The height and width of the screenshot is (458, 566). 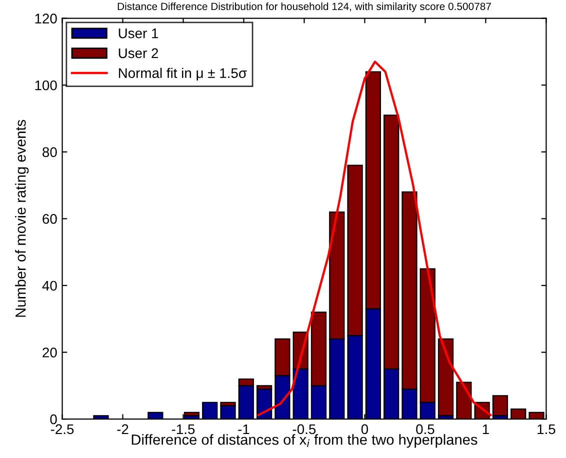 I want to click on y-tick-label: 120, so click(x=46, y=19).